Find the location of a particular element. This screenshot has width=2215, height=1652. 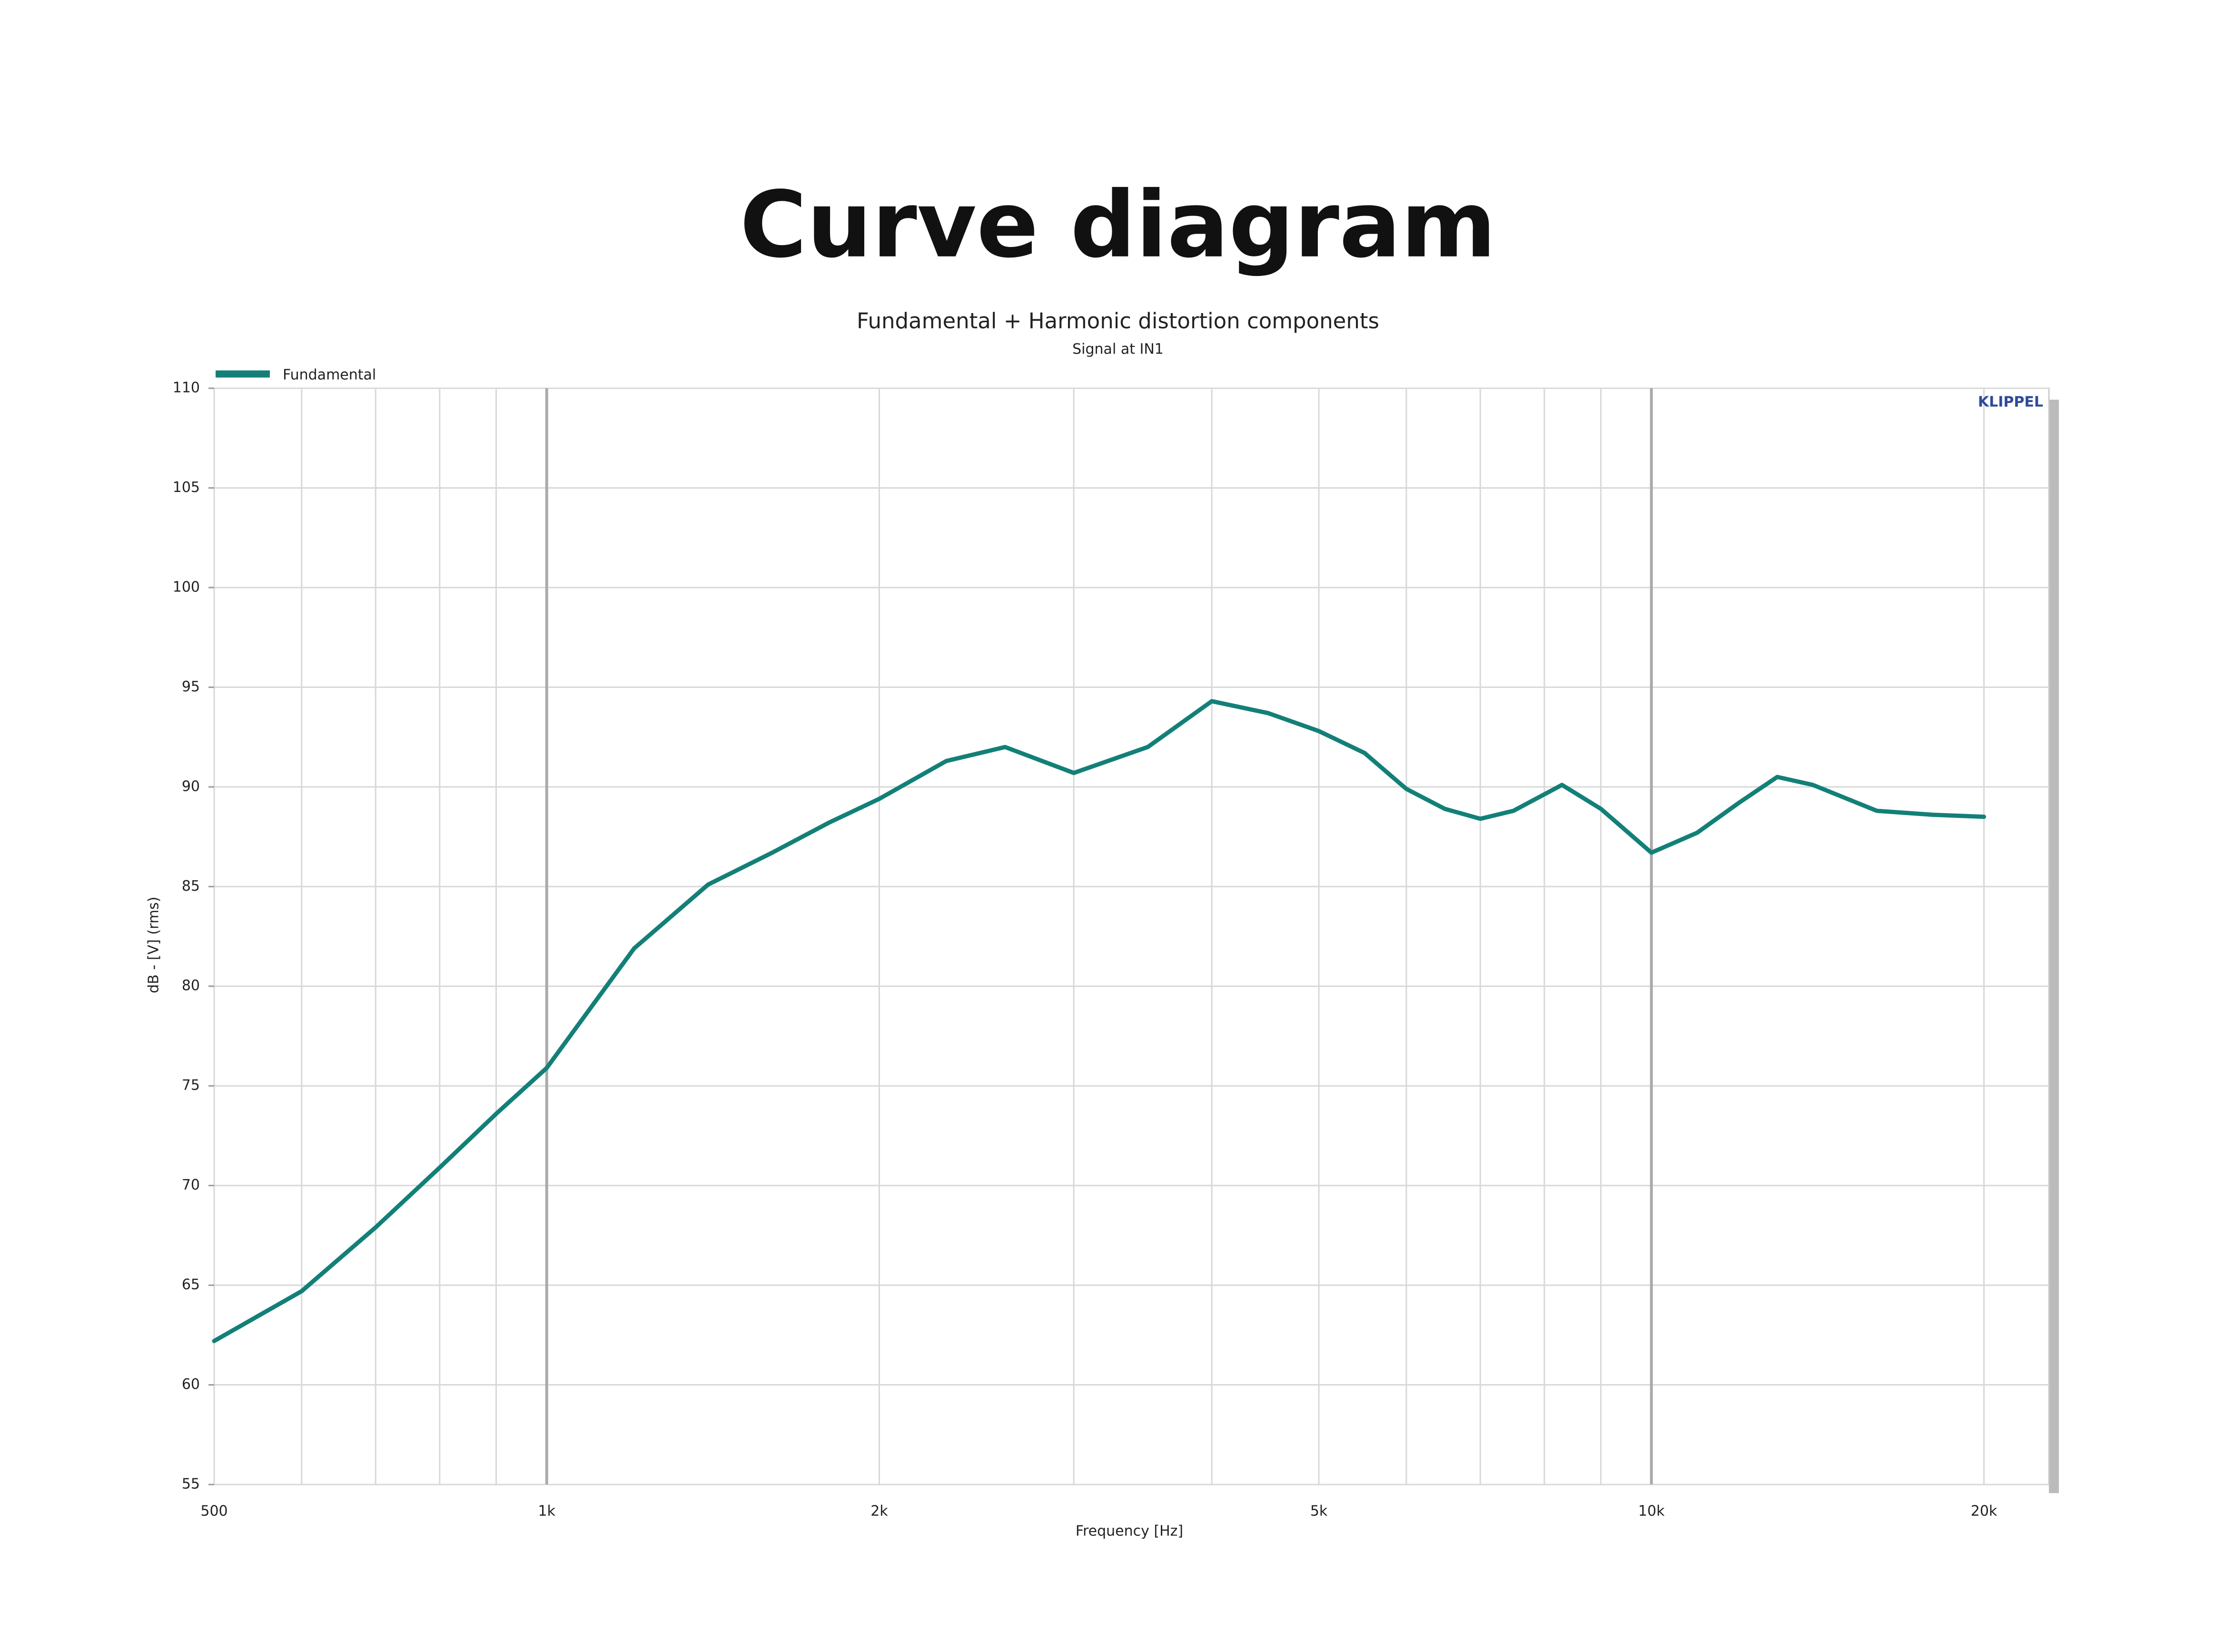

x-tick-label: 10k is located at coordinates (1651, 1512).